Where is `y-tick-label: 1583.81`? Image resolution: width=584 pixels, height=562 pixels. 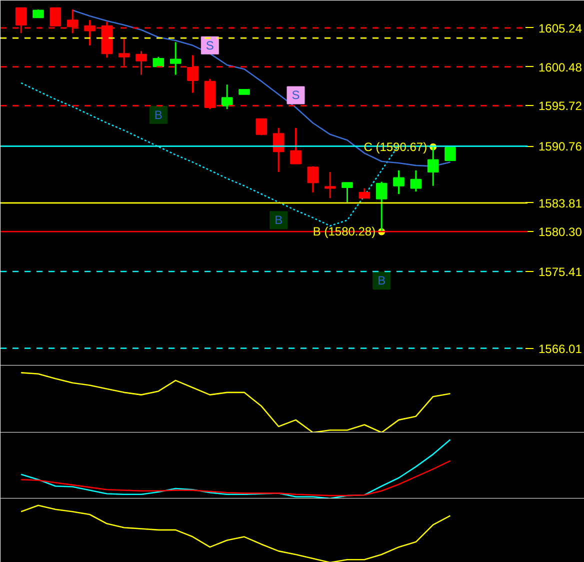
y-tick-label: 1583.81 is located at coordinates (560, 203).